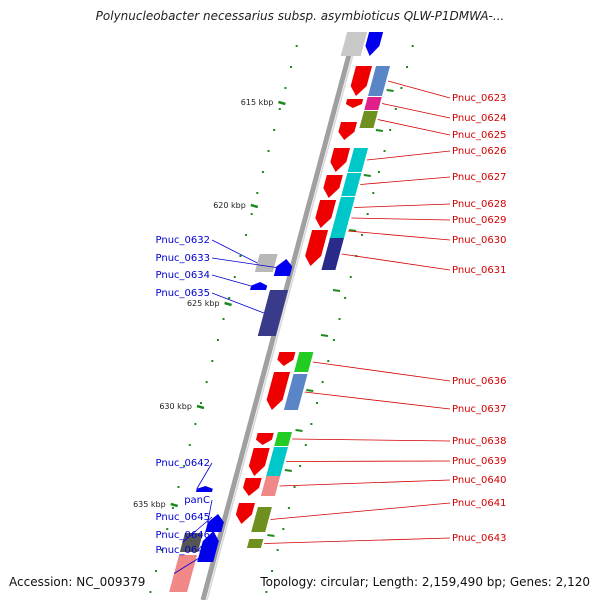  What do you see at coordinates (183, 258) in the screenshot?
I see `gene-label-pnuc_0633: Pnuc_0633` at bounding box center [183, 258].